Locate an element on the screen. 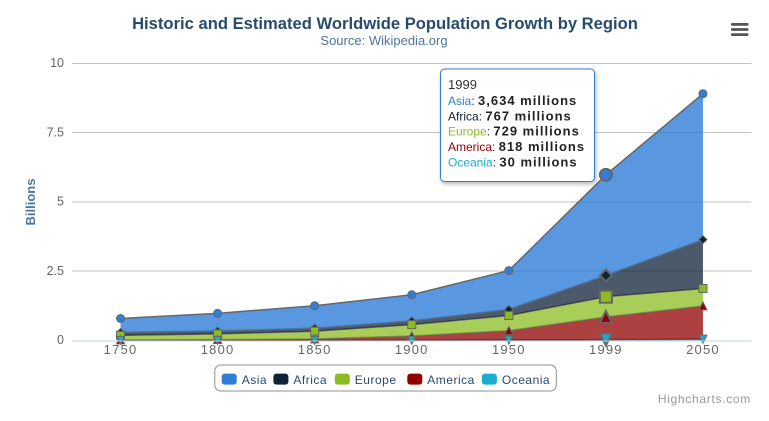  svg-text: 1900 is located at coordinates (412, 349).